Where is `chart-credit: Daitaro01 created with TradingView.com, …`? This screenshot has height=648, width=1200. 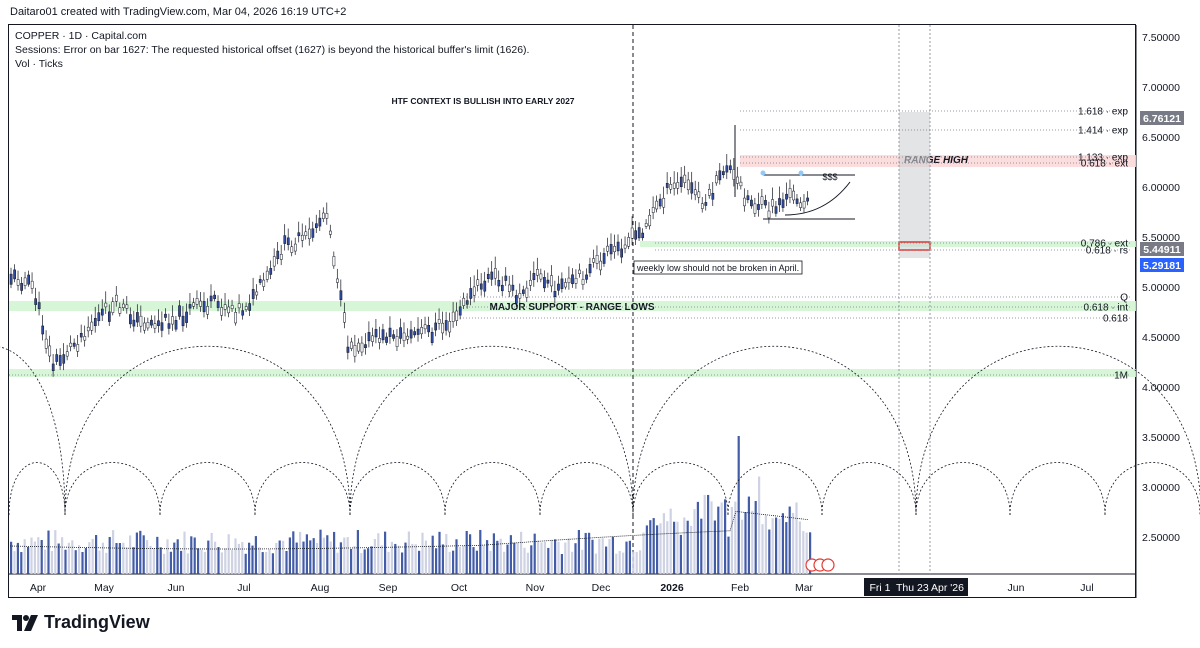
chart-credit: Daitaro01 created with TradingView.com, … is located at coordinates (178, 12).